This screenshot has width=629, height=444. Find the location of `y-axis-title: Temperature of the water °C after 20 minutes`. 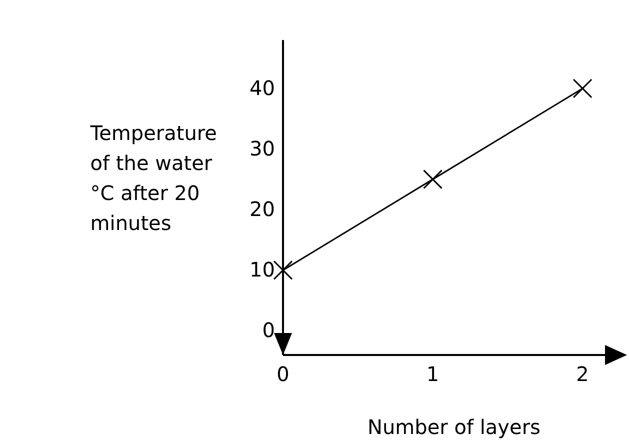

y-axis-title: Temperature of the water °C after 20 minutes is located at coordinates (153, 178).